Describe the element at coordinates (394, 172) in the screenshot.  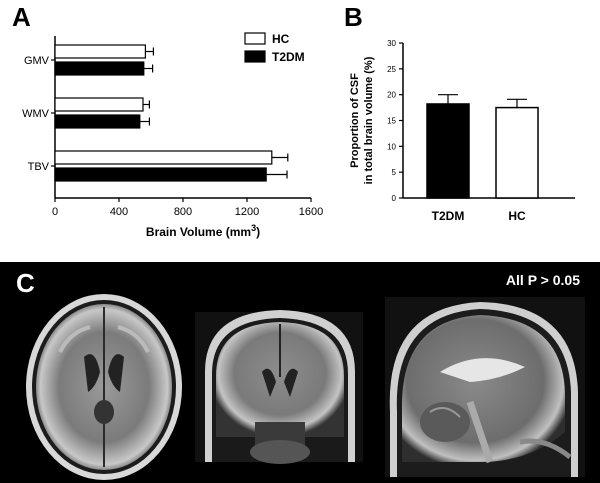
I see `y-tick-label: 5` at that location.